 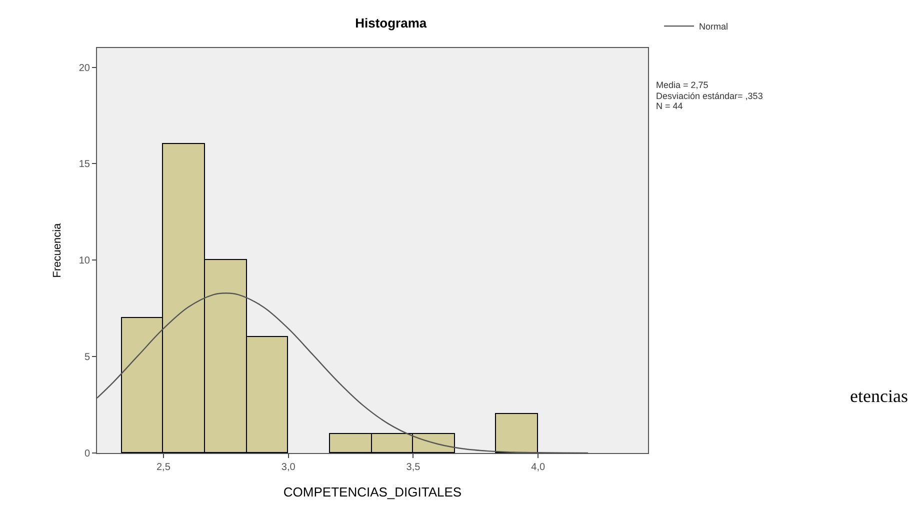 I want to click on text: etencias, so click(x=879, y=396).